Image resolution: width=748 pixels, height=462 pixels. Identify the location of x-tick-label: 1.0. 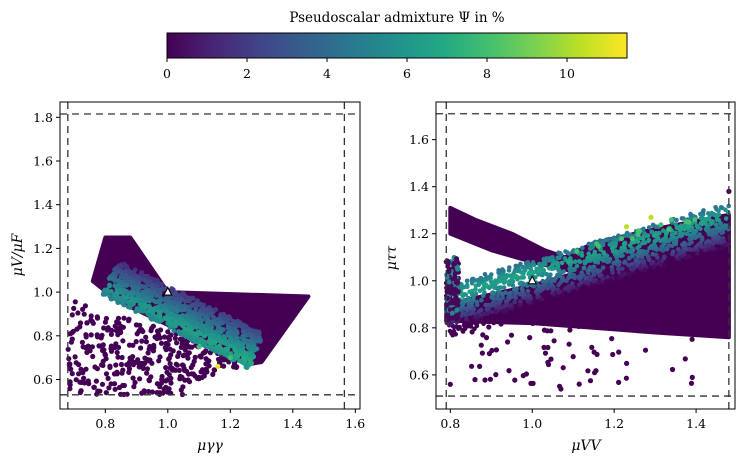
(168, 423).